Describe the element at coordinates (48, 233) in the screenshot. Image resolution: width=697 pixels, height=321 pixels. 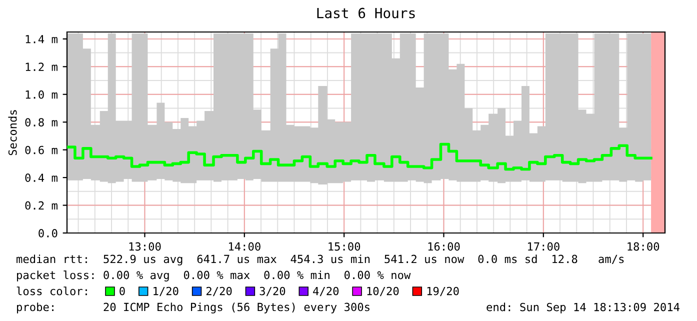
I see `y-tick-label: 0.0` at that location.